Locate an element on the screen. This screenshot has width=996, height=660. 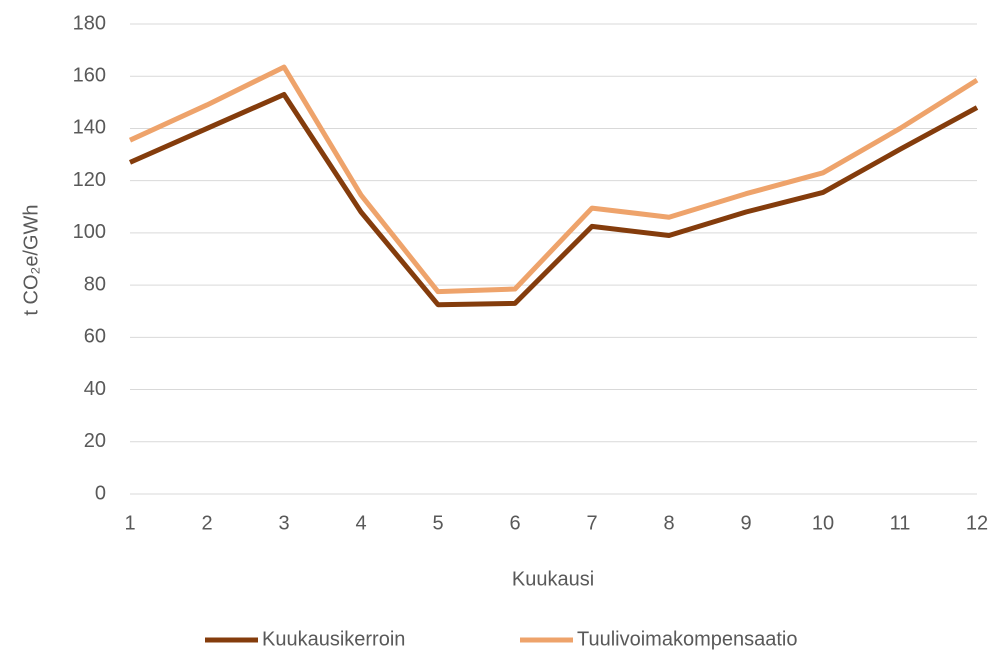
x-tick-label: 11 is located at coordinates (900, 523).